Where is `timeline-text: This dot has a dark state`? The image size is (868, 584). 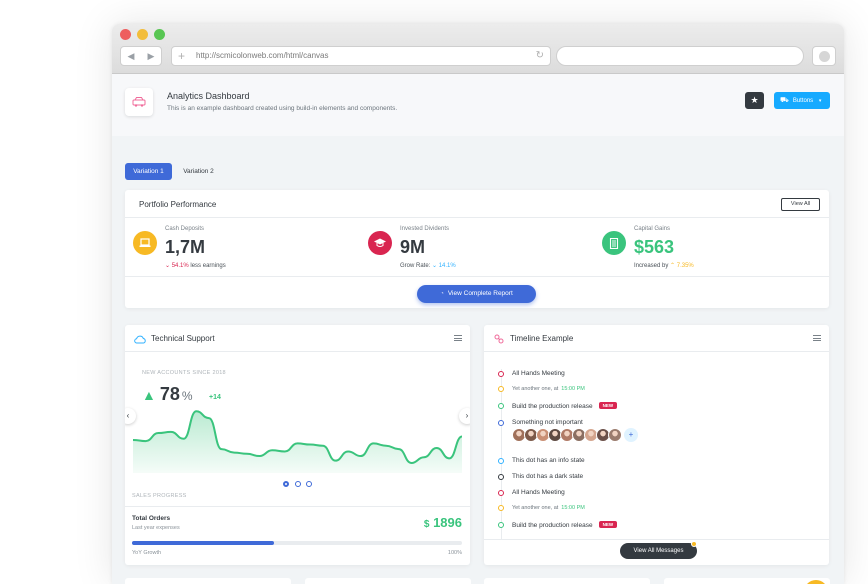 timeline-text: This dot has a dark state is located at coordinates (547, 476).